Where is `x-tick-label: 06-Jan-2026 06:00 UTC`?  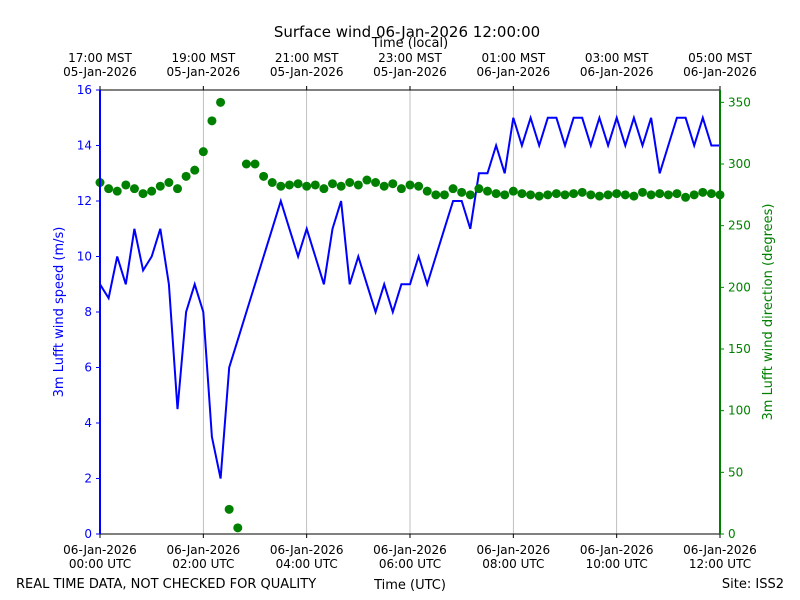 x-tick-label: 06-Jan-2026 06:00 UTC is located at coordinates (410, 557).